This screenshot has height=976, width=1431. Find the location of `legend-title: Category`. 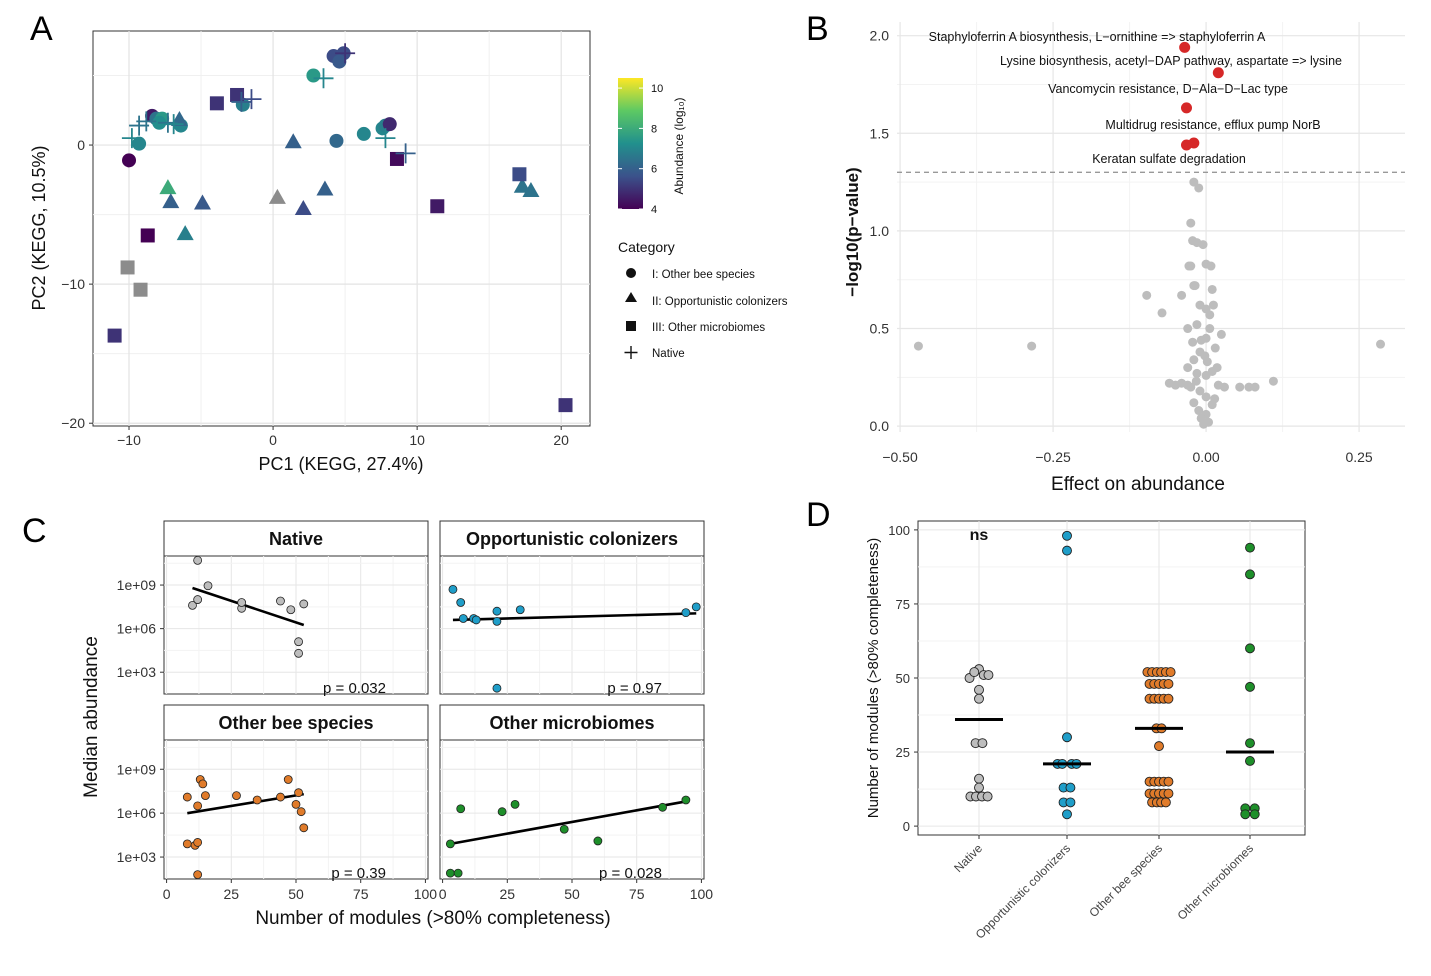

legend-title: Category is located at coordinates (646, 247).